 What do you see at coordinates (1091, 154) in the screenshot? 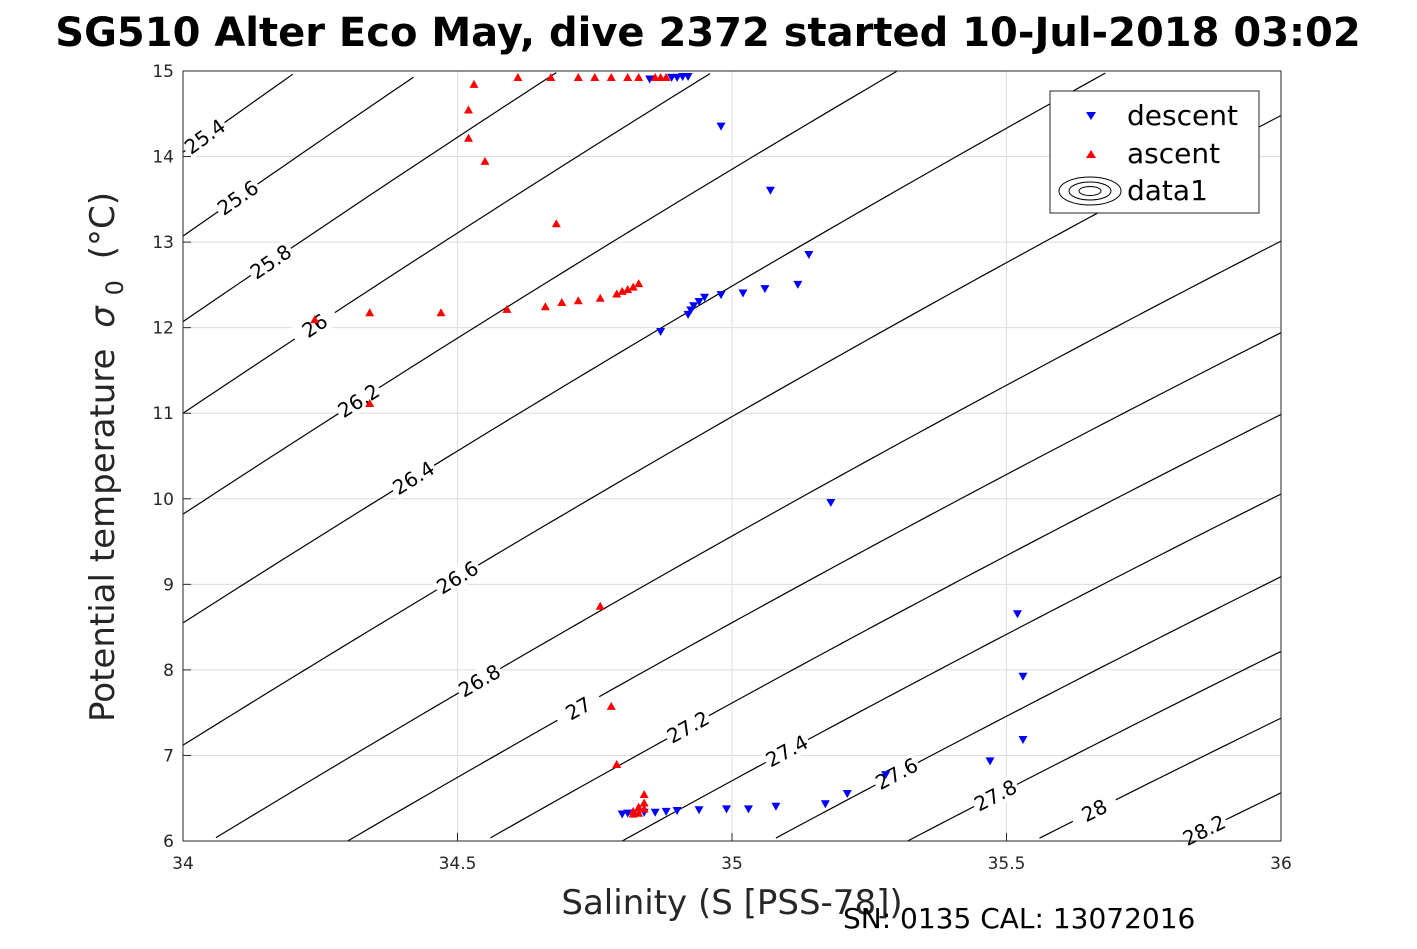
I see `legend-ascent-marker` at bounding box center [1091, 154].